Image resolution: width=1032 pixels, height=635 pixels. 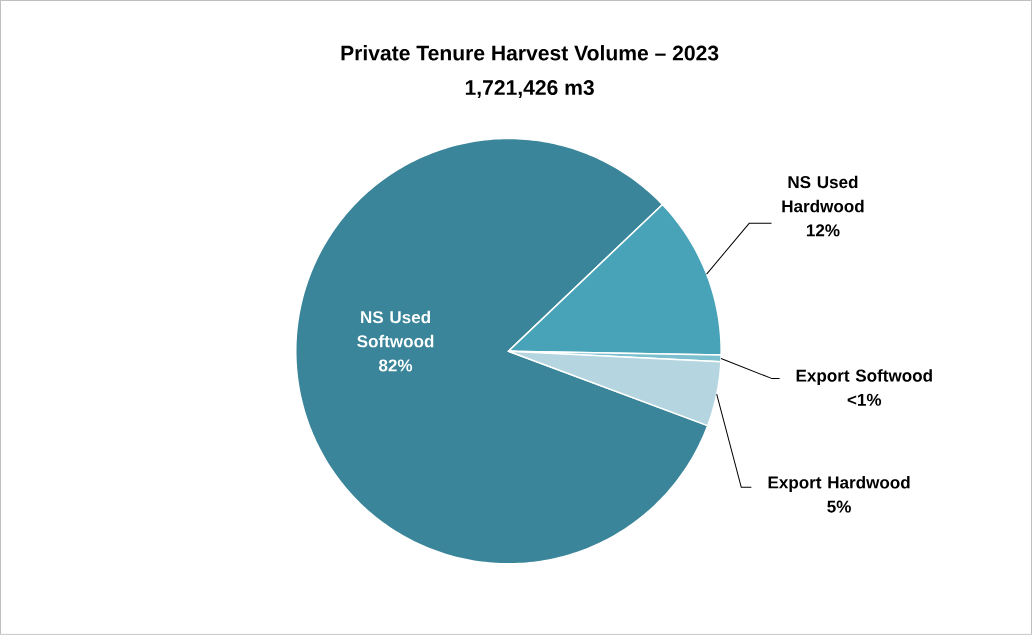 I want to click on chart-subtitle: 1,721,426 m3, so click(x=529, y=89).